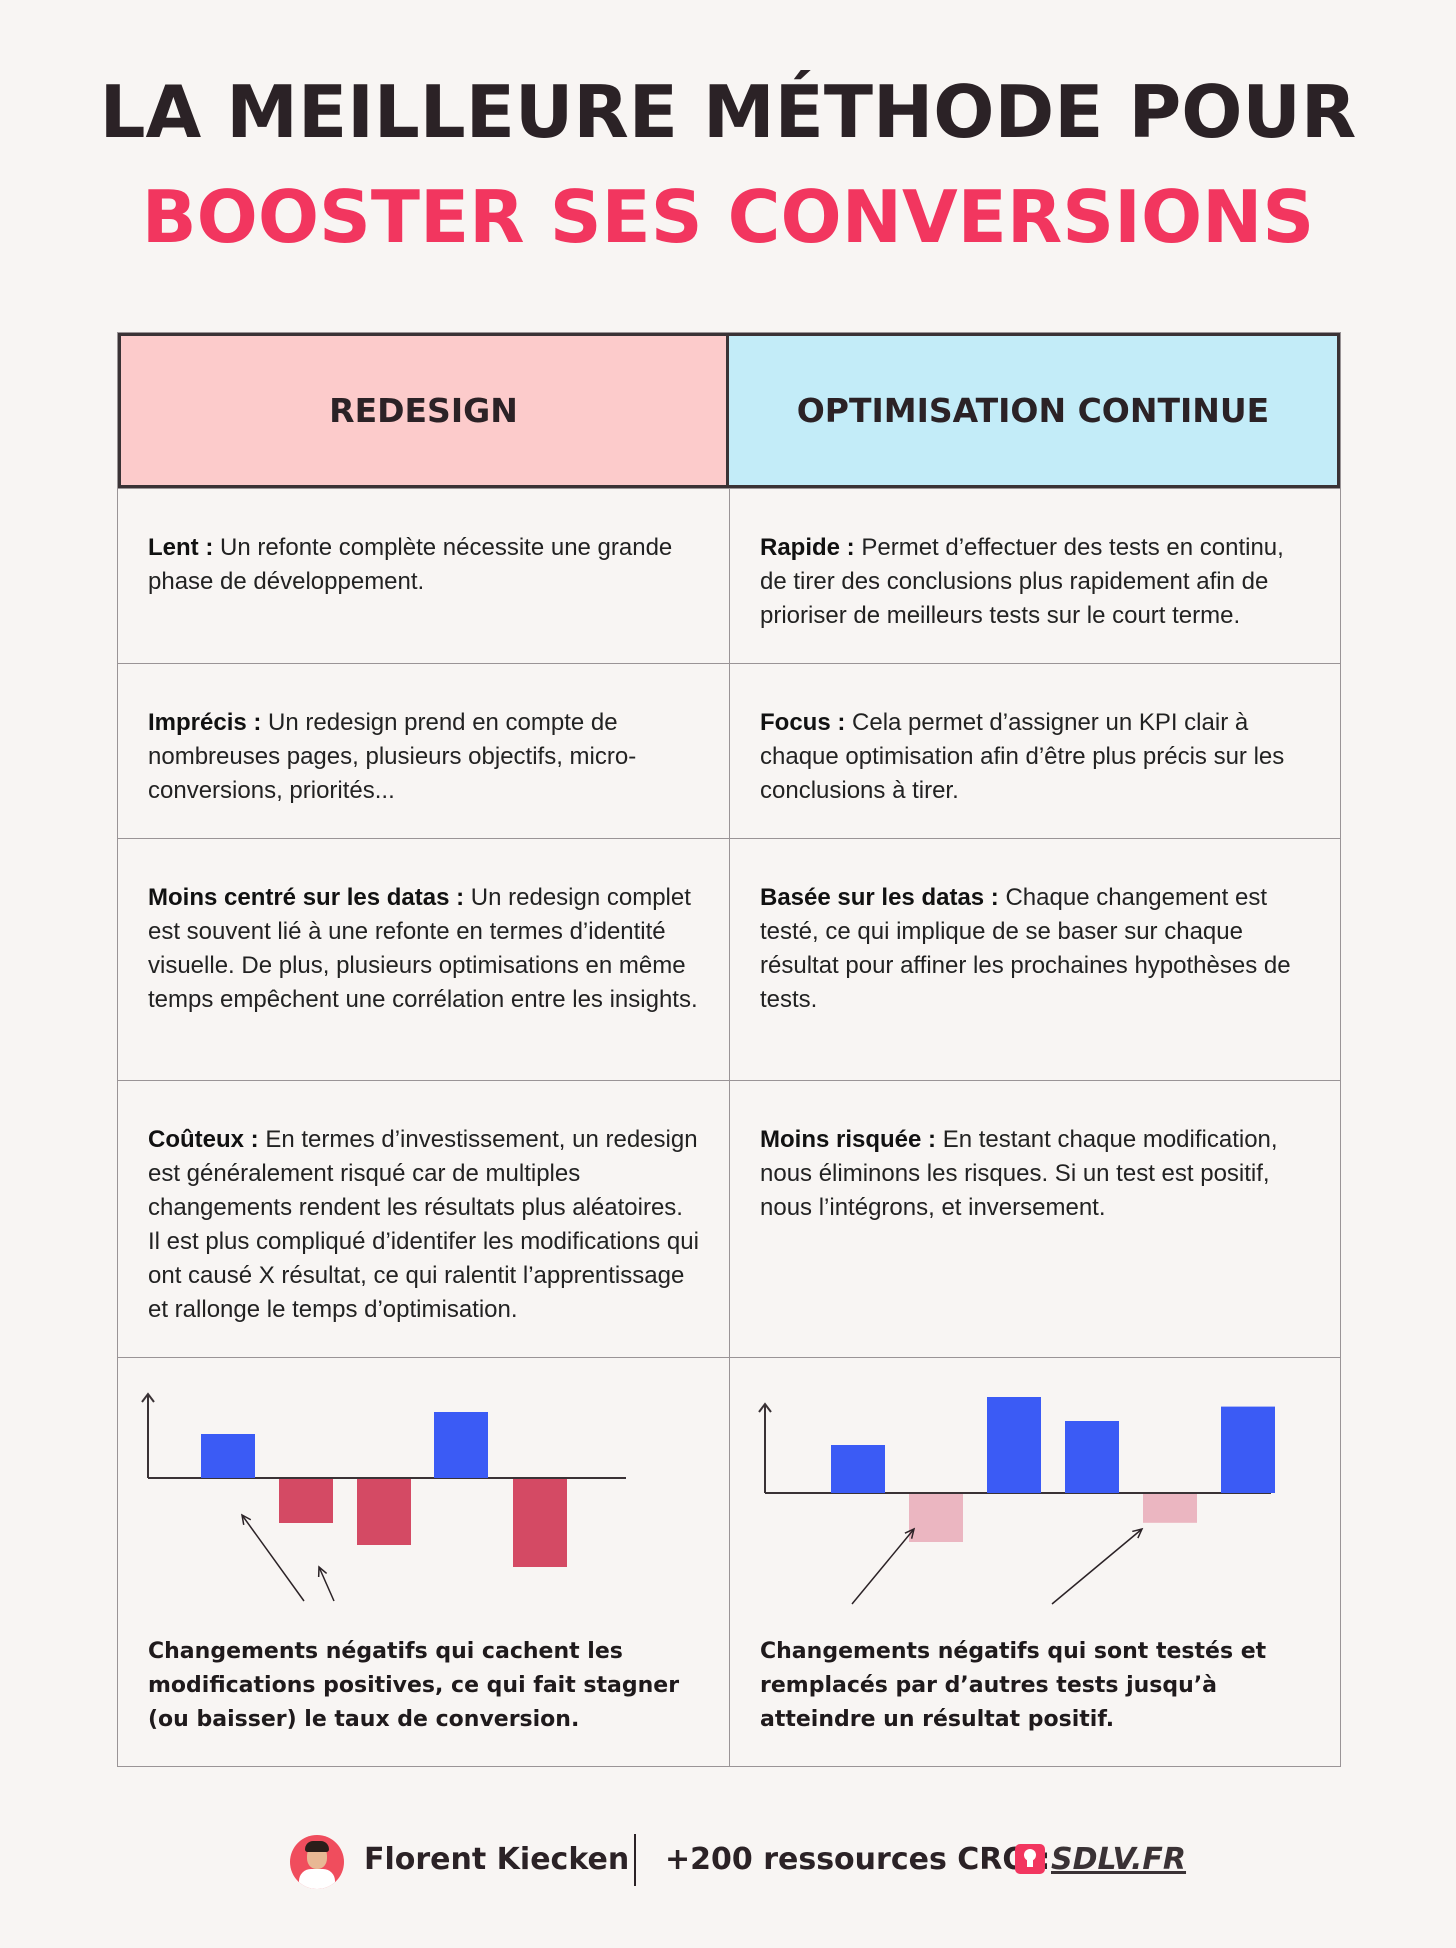 The width and height of the screenshot is (1456, 1948). I want to click on table-header-row: REDESIGN OPTIMISATION CONTINUE, so click(729, 410).